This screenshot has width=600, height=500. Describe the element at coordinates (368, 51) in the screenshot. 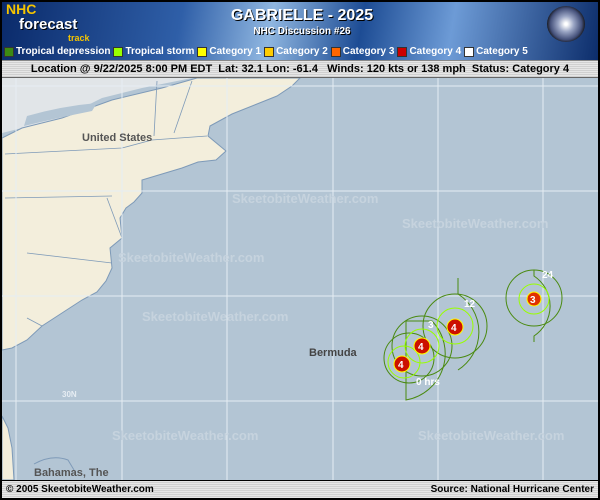

I see `legend-label: Category 3` at that location.